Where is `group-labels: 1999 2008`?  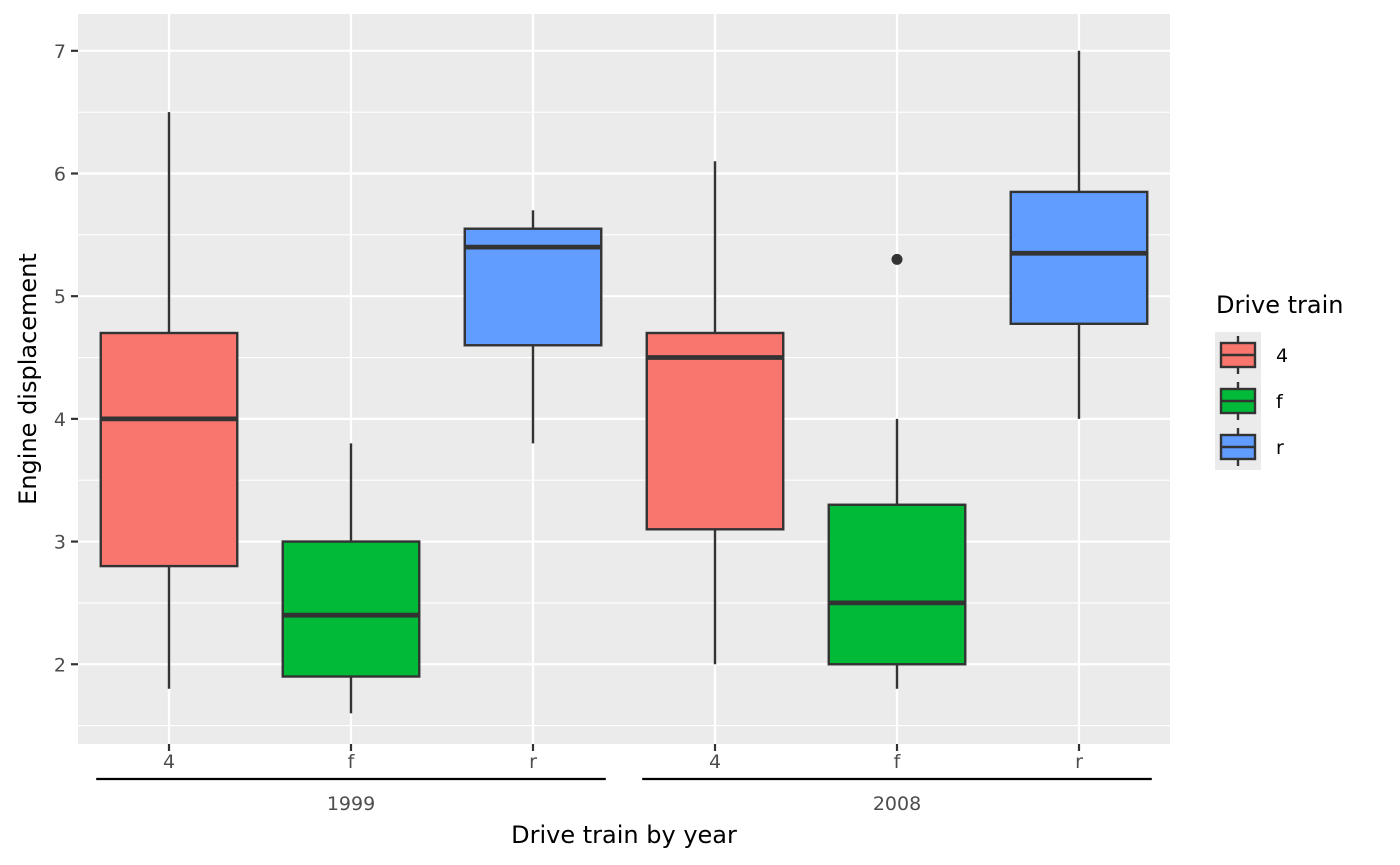
group-labels: 1999 2008 is located at coordinates (624, 796).